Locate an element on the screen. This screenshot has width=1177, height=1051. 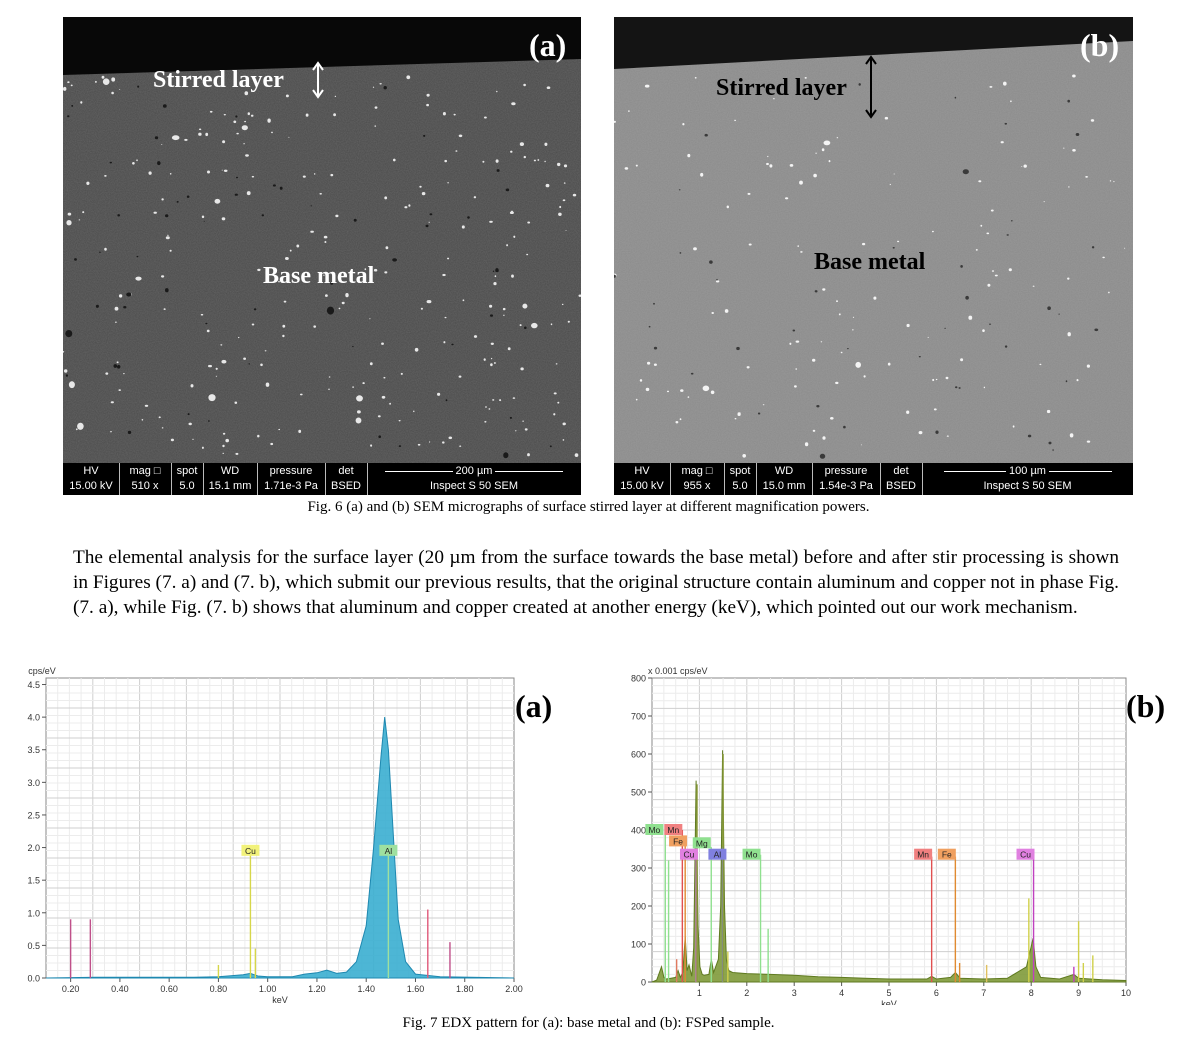
edx-panel-letter-b: (b) is located at coordinates (1146, 706).